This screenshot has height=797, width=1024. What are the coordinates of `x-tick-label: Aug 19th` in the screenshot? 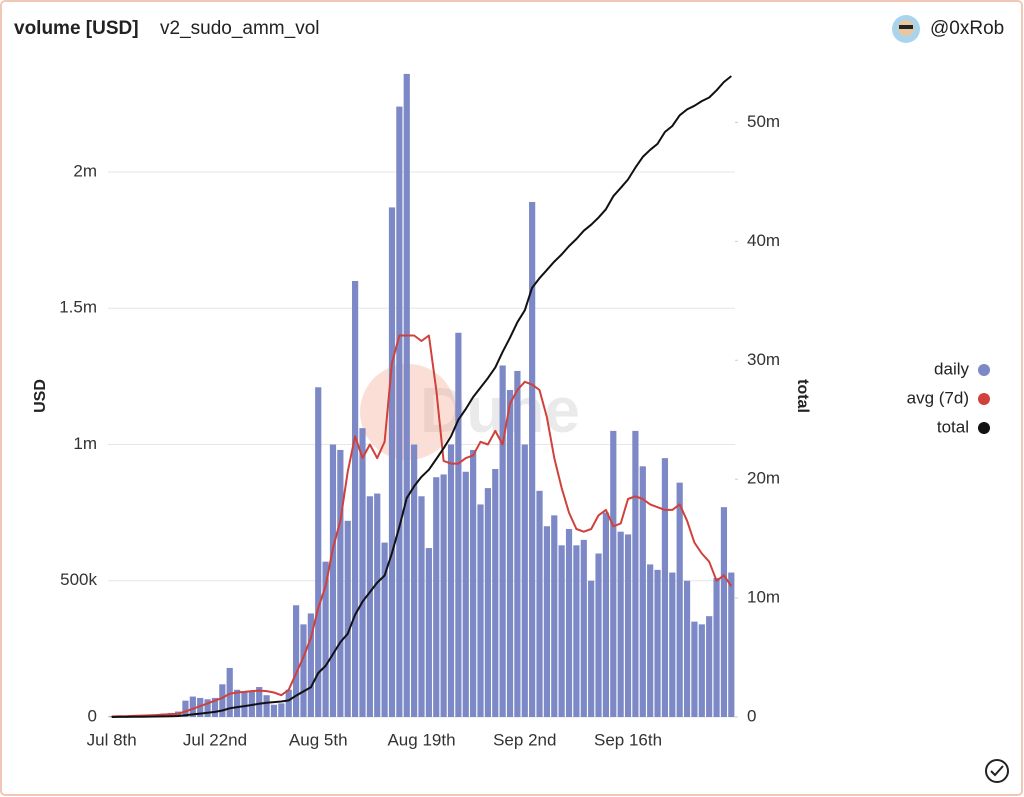 It's located at (421, 739).